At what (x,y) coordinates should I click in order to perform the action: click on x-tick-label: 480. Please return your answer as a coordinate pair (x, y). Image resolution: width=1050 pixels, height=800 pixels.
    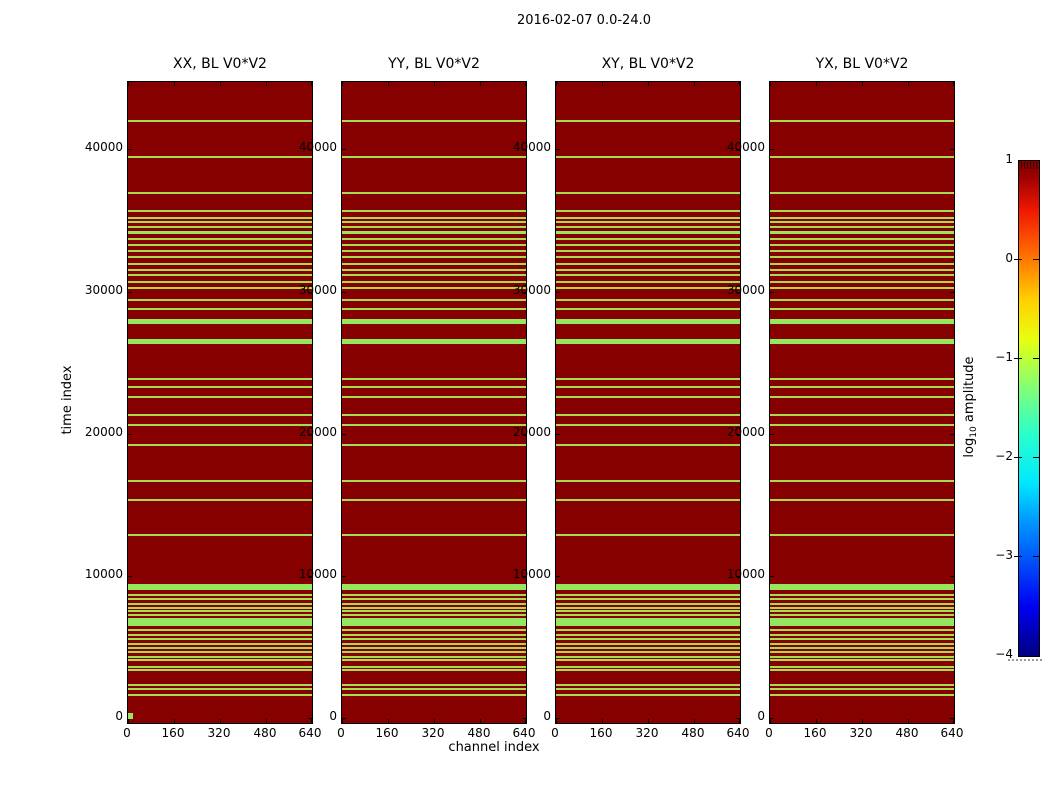
    Looking at the image, I should click on (907, 733).